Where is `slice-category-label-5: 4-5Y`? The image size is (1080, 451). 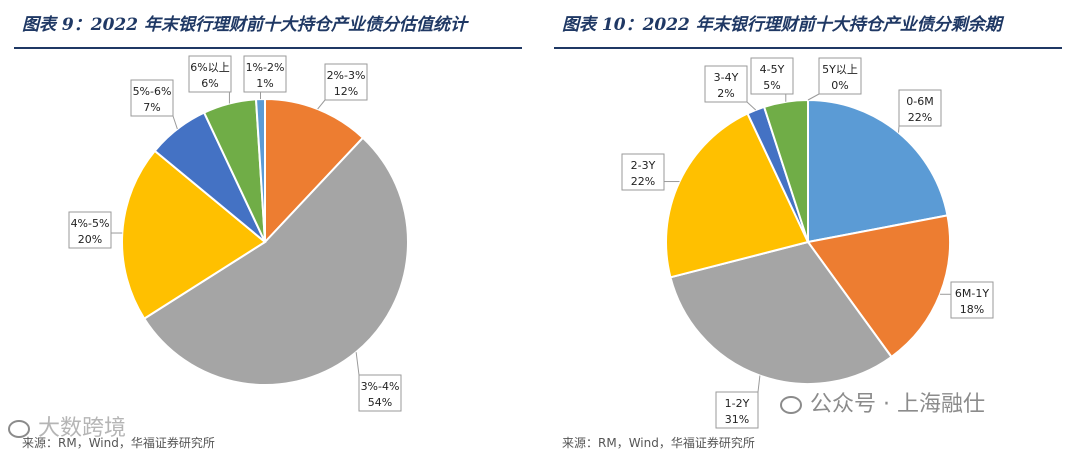
slice-category-label-5: 4-5Y is located at coordinates (772, 69).